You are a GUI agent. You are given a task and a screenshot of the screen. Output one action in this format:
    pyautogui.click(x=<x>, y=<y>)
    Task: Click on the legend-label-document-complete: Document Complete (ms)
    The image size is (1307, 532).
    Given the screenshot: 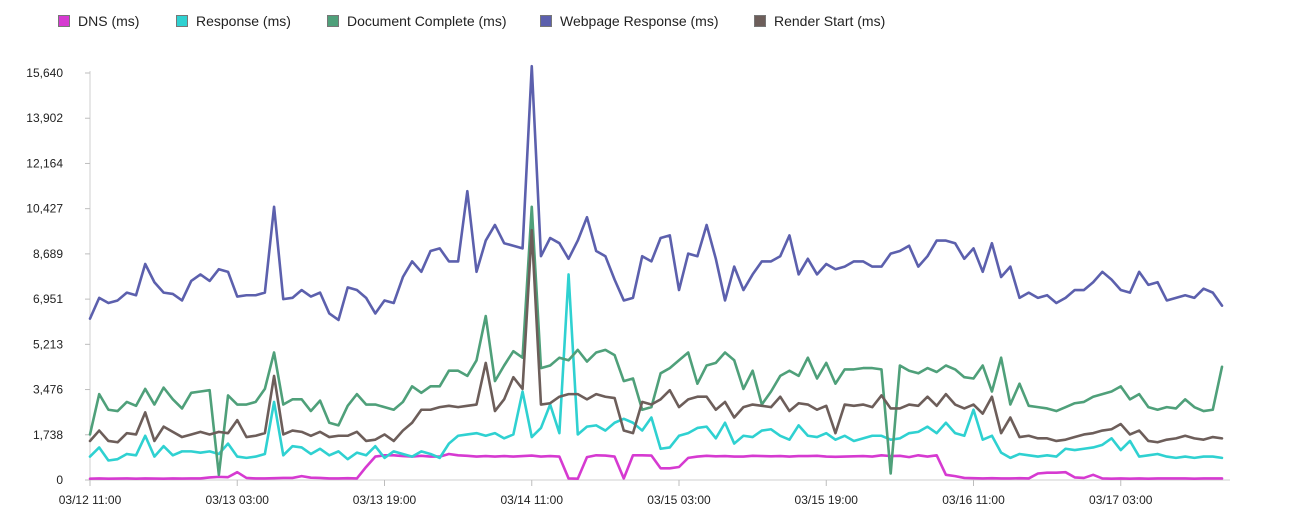 What is the action you would take?
    pyautogui.click(x=427, y=21)
    